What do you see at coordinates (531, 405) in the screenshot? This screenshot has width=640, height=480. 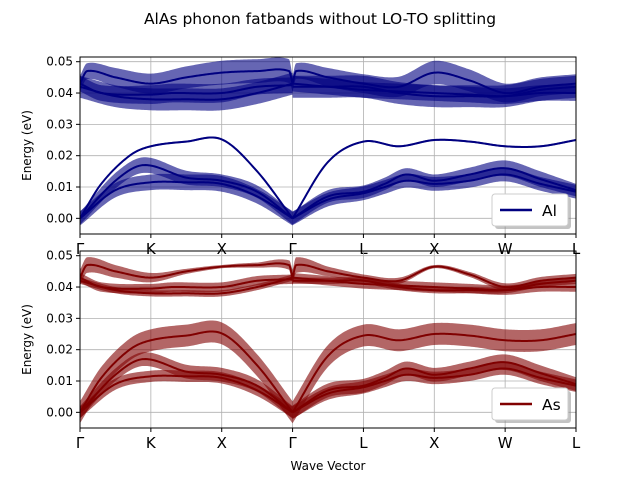 I see `legend: As` at bounding box center [531, 405].